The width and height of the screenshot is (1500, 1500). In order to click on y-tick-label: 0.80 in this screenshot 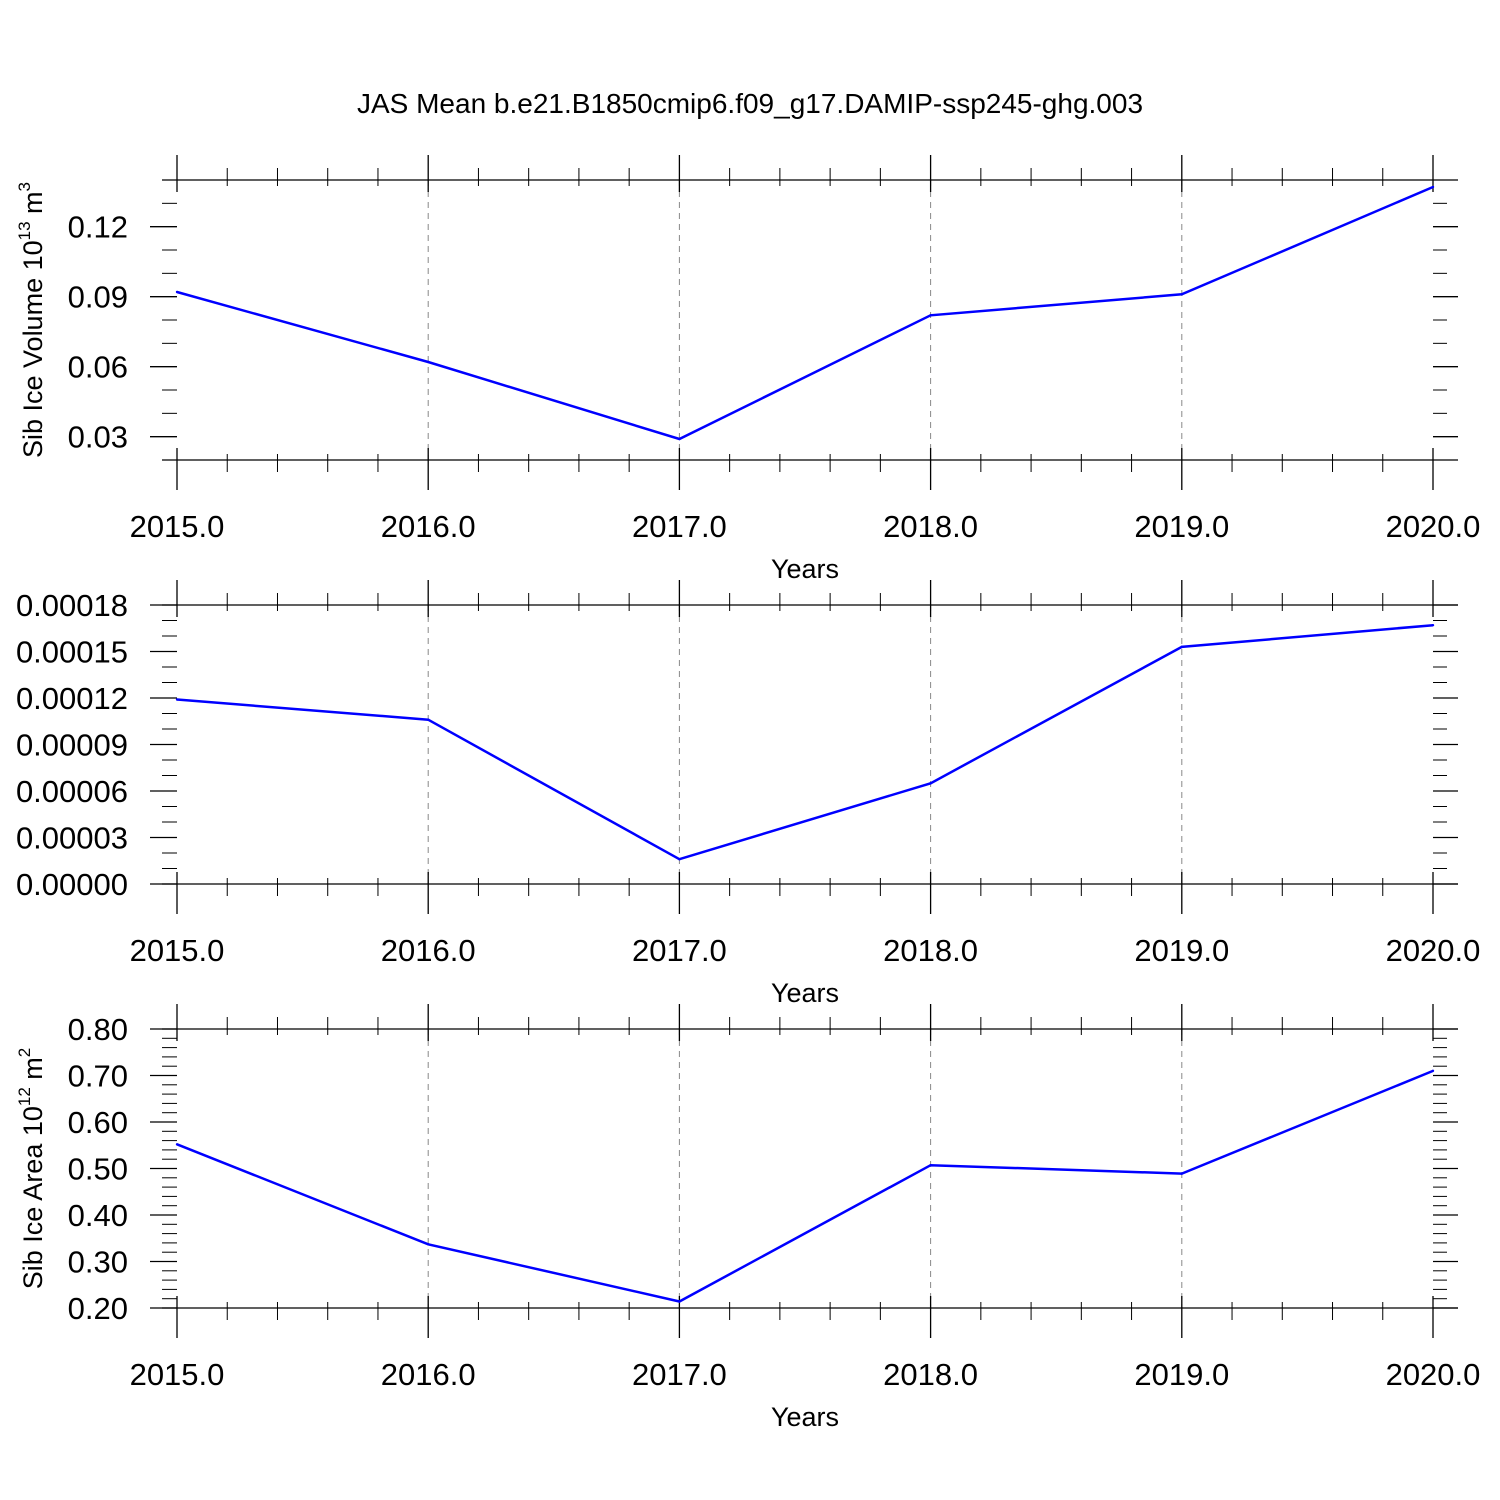, I will do `click(98, 1029)`.